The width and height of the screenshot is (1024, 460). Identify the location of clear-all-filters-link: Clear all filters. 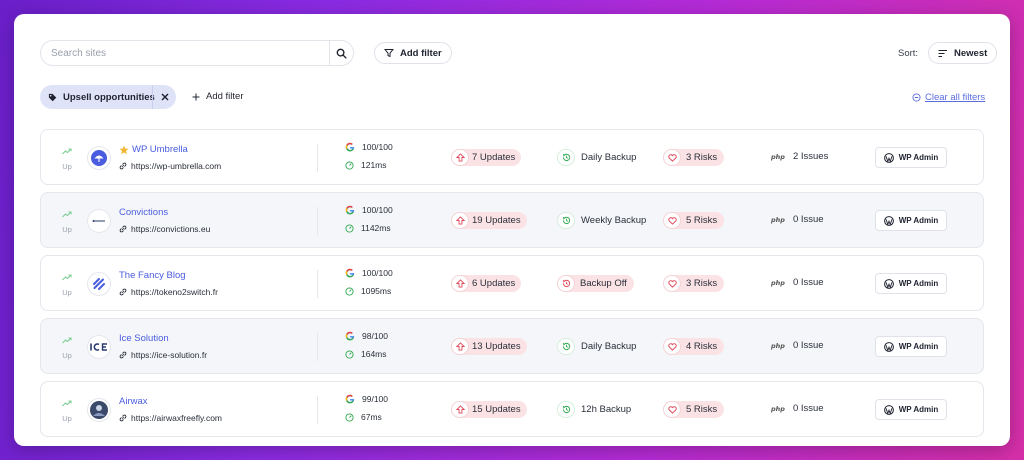
(948, 97).